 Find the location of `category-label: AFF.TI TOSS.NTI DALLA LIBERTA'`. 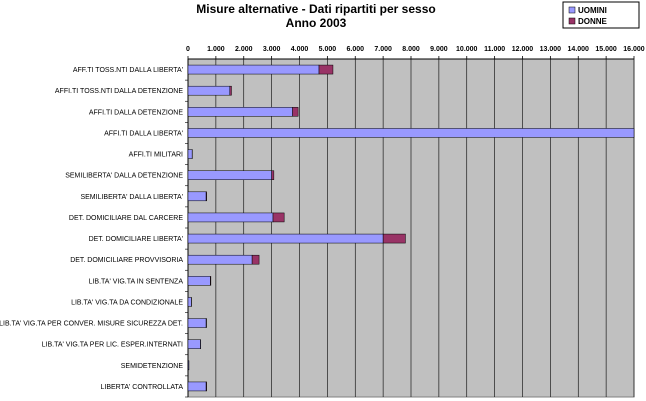

category-label: AFF.TI TOSS.NTI DALLA LIBERTA' is located at coordinates (128, 70).